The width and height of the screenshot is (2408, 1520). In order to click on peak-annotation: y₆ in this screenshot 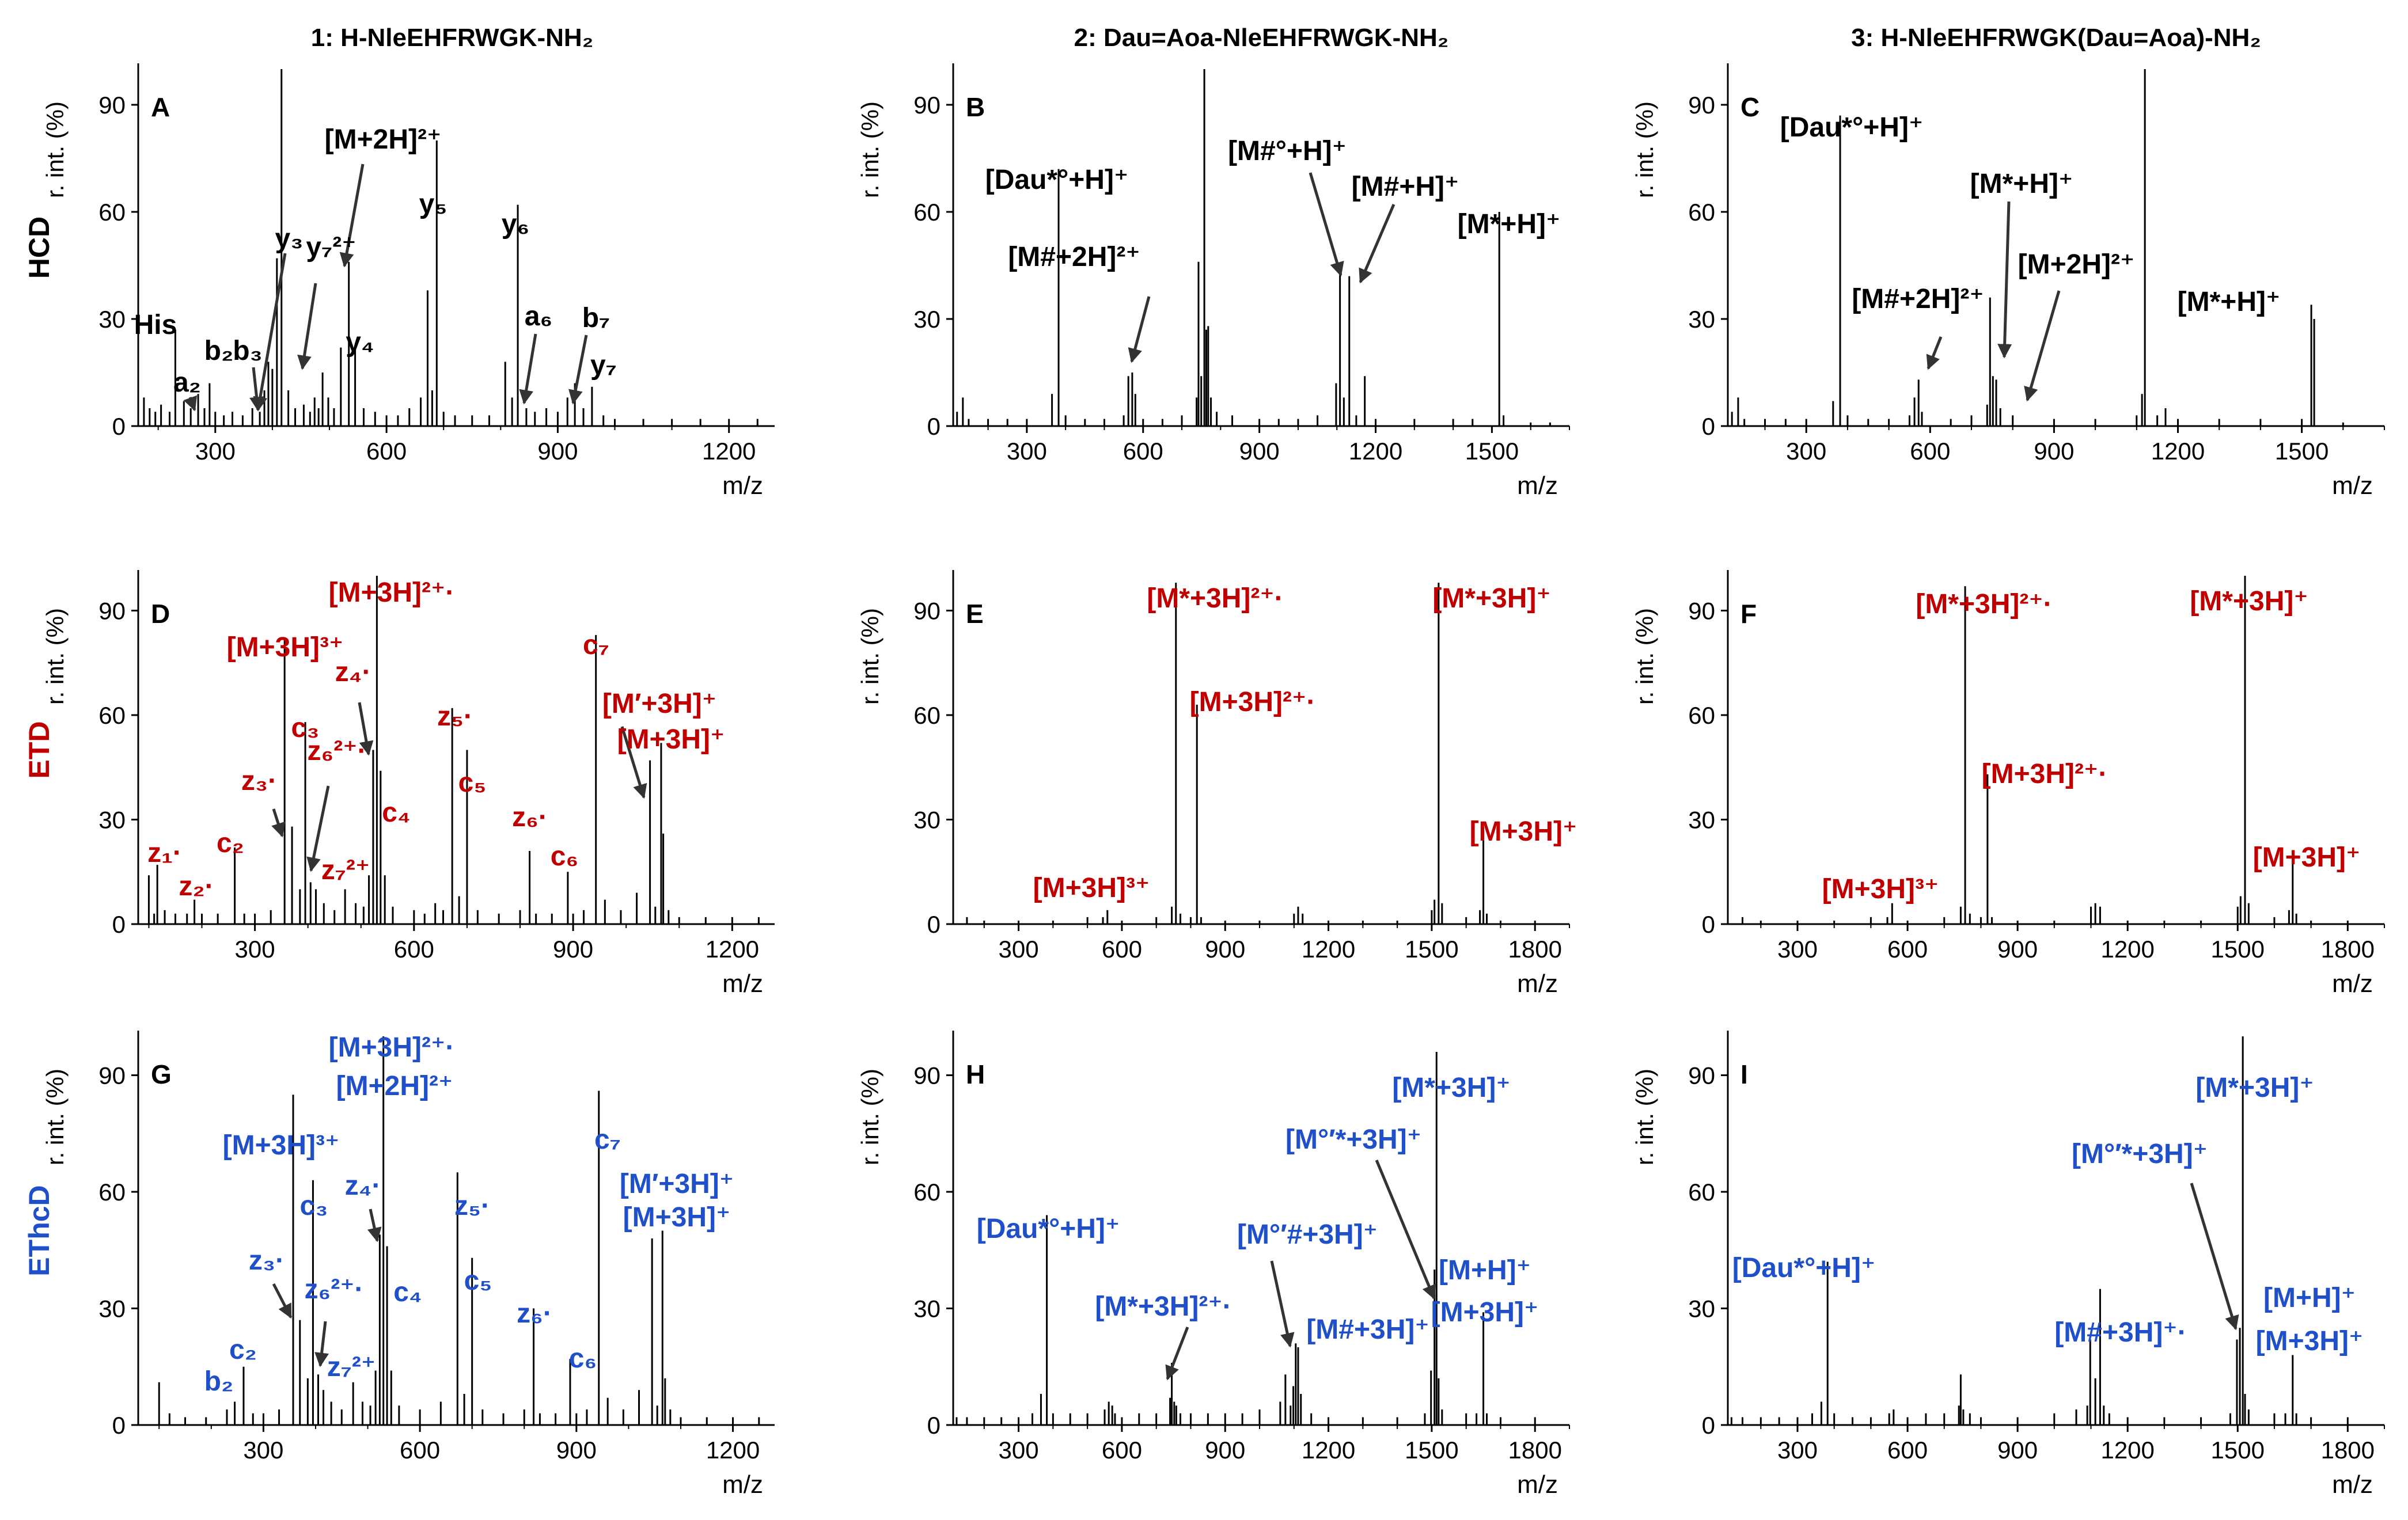, I will do `click(516, 225)`.